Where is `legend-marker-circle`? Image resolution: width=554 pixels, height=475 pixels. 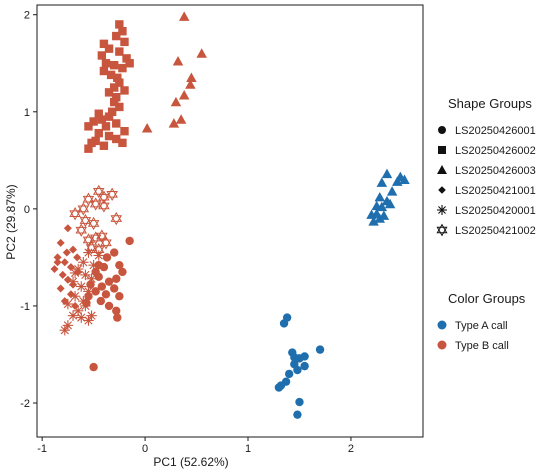
legend-marker-circle is located at coordinates (442, 130).